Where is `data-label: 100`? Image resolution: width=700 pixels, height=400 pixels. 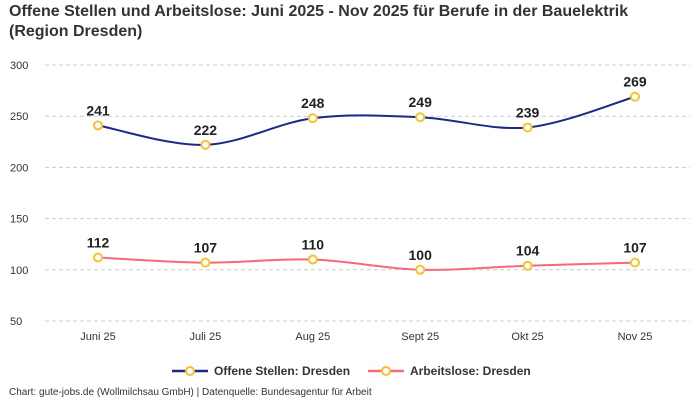
data-label: 100 is located at coordinates (421, 255).